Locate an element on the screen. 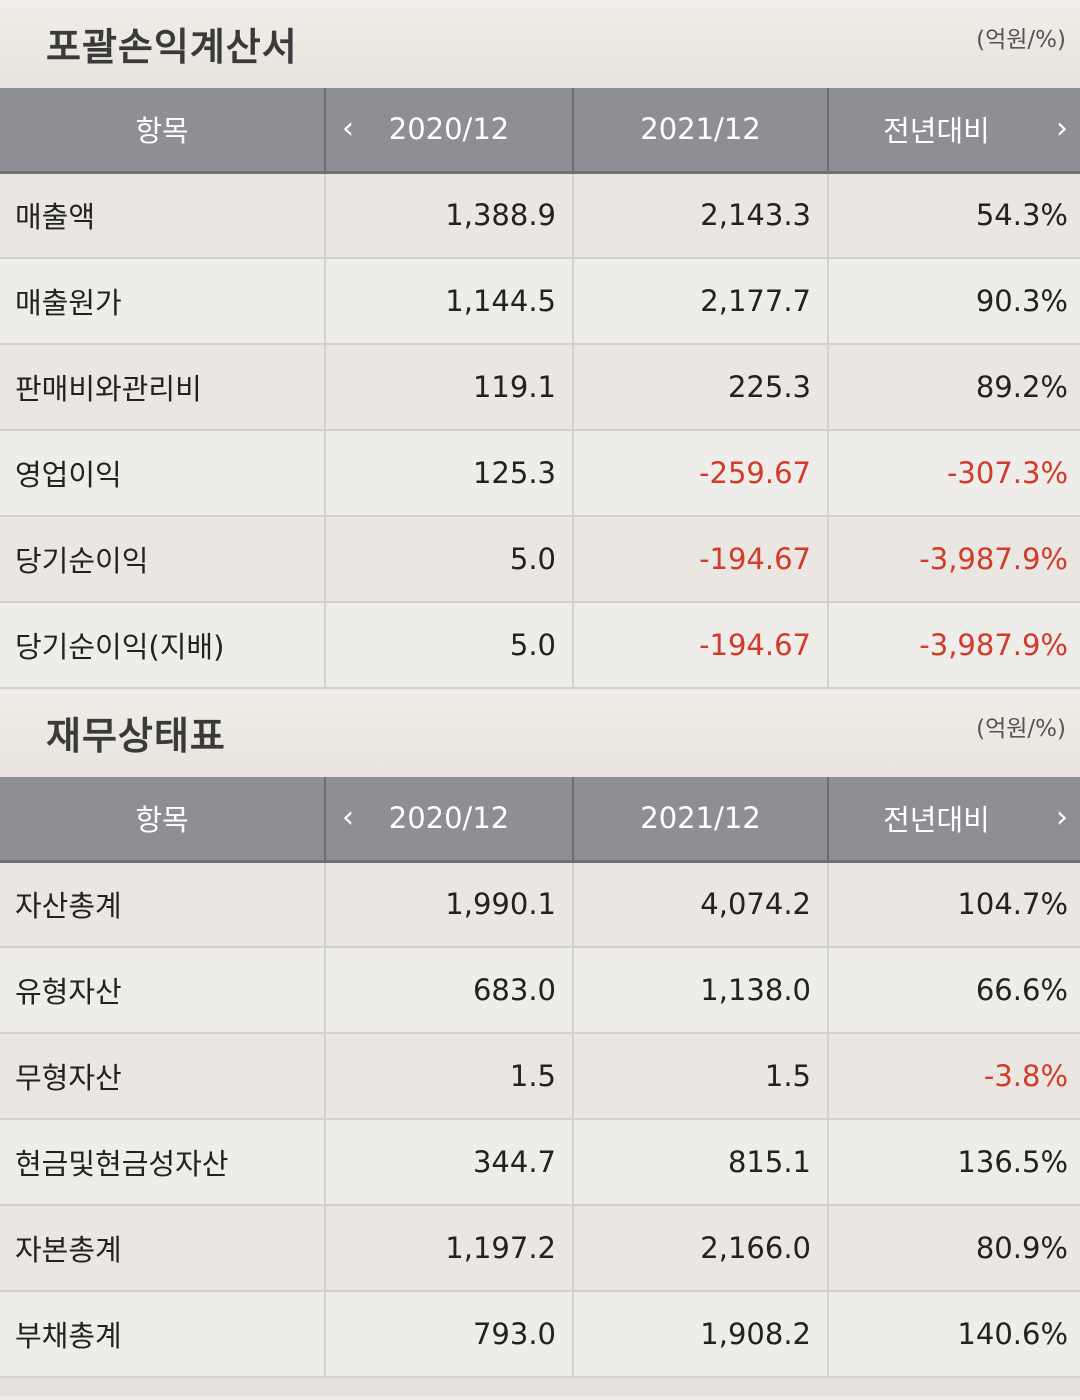 The height and width of the screenshot is (1400, 1080). table-row: 무형자산 1.5 1.5 -3.8% is located at coordinates (540, 1076).